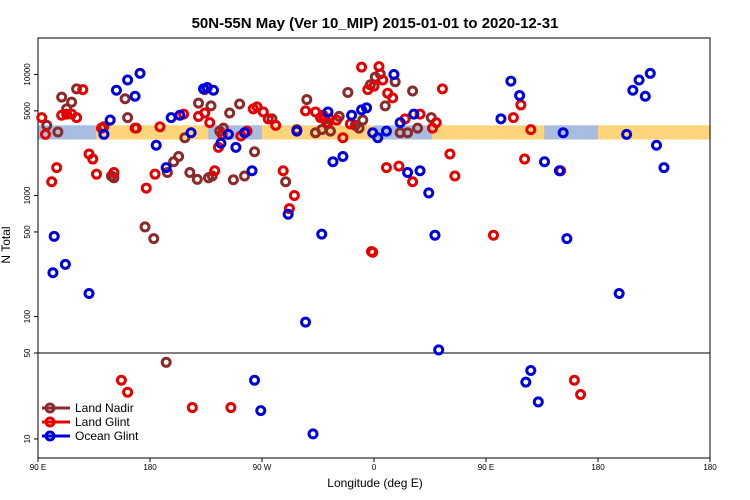  Describe the element at coordinates (107, 436) in the screenshot. I see `legend-label: Ocean Glint` at that location.